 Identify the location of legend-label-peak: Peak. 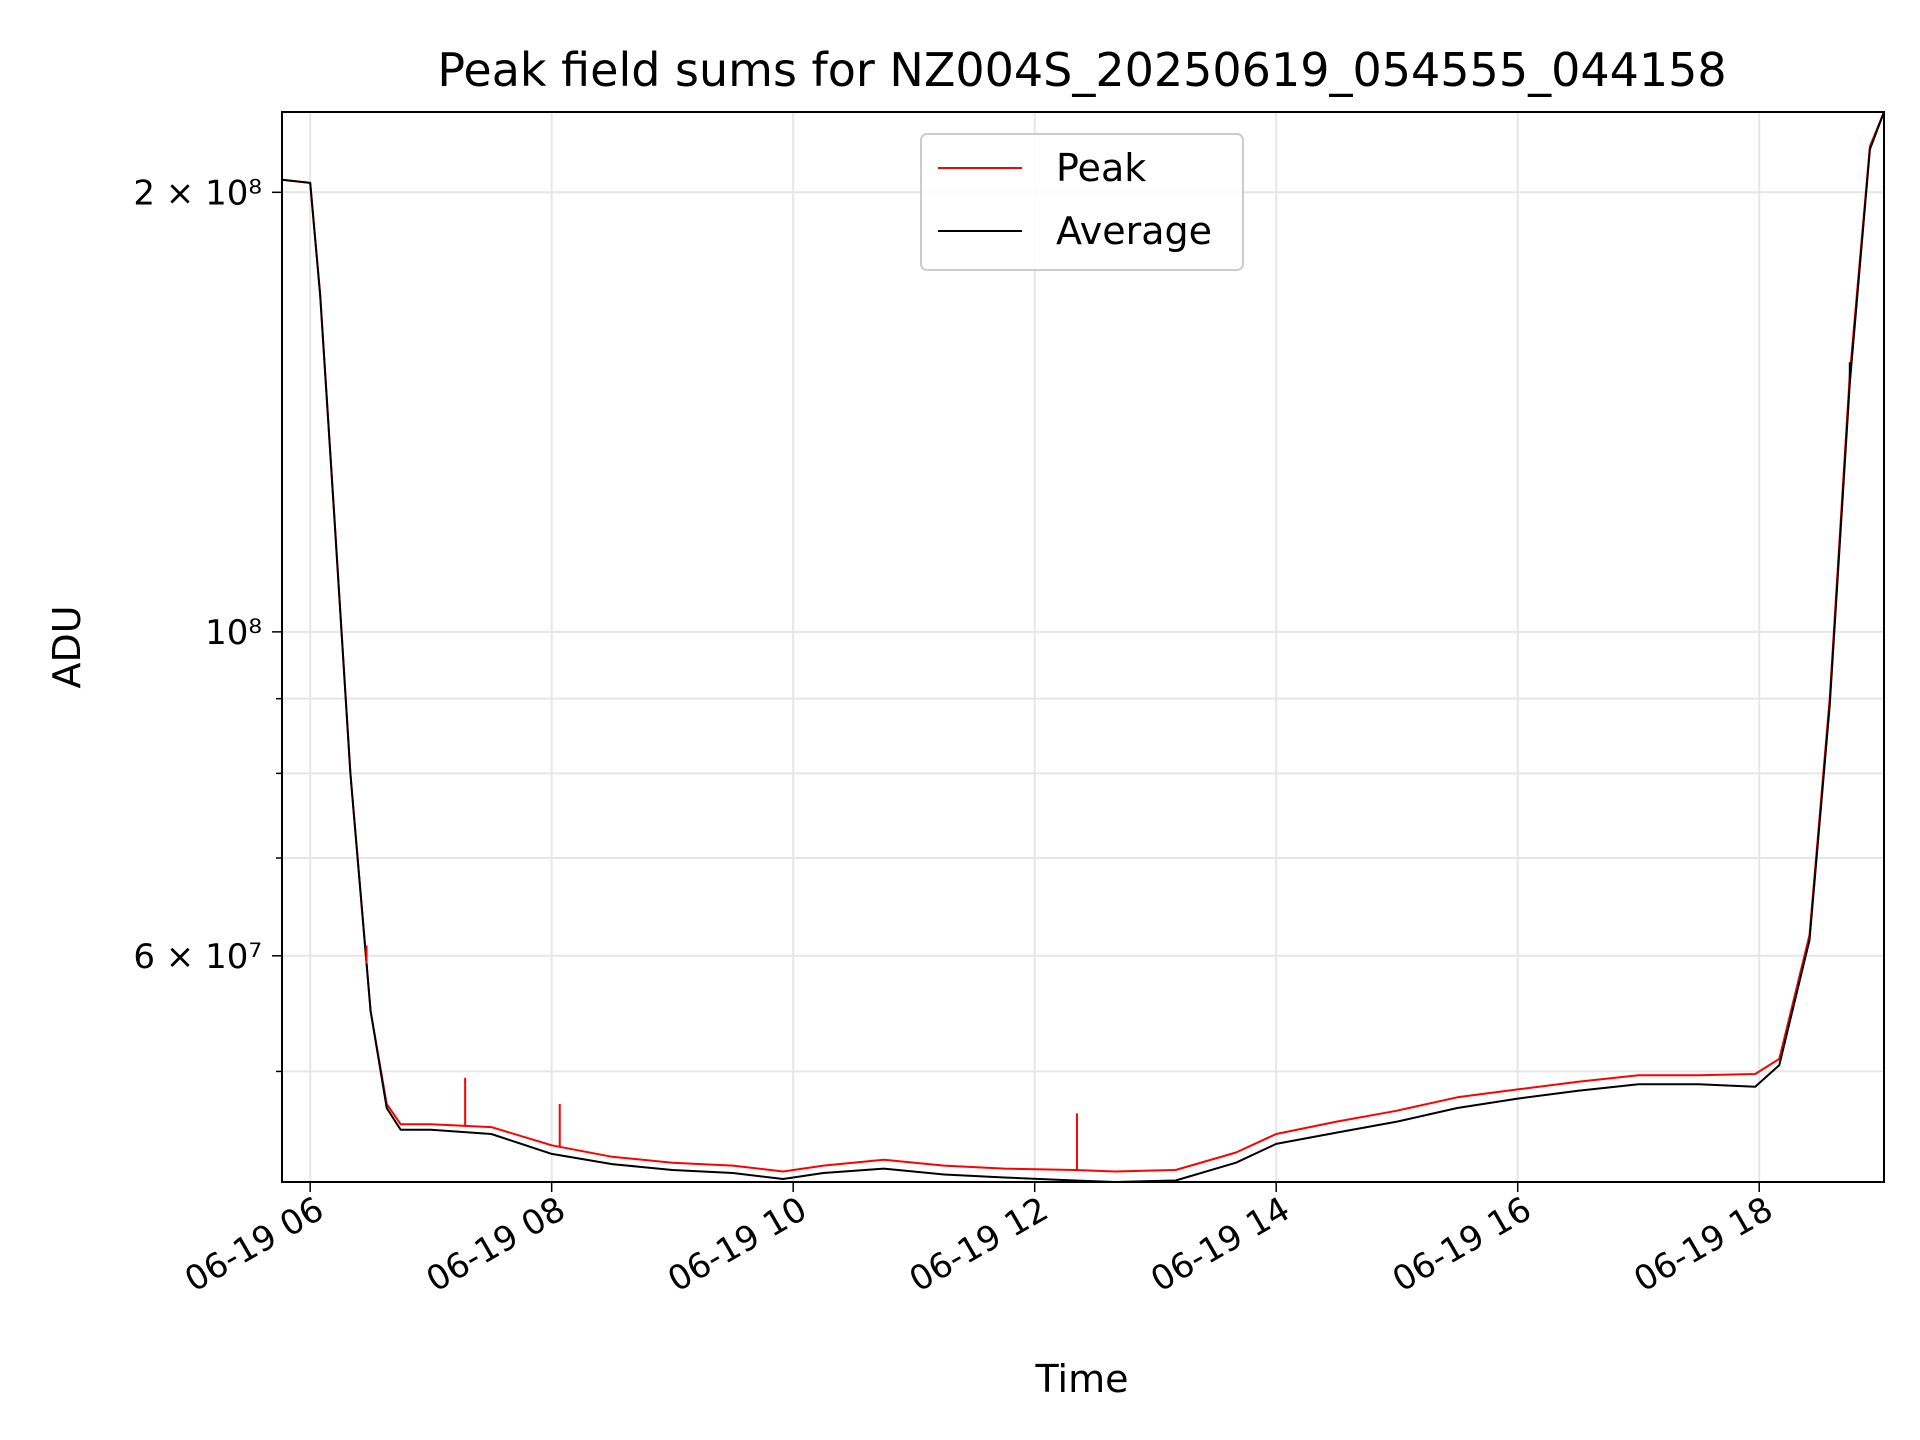
(1101, 168).